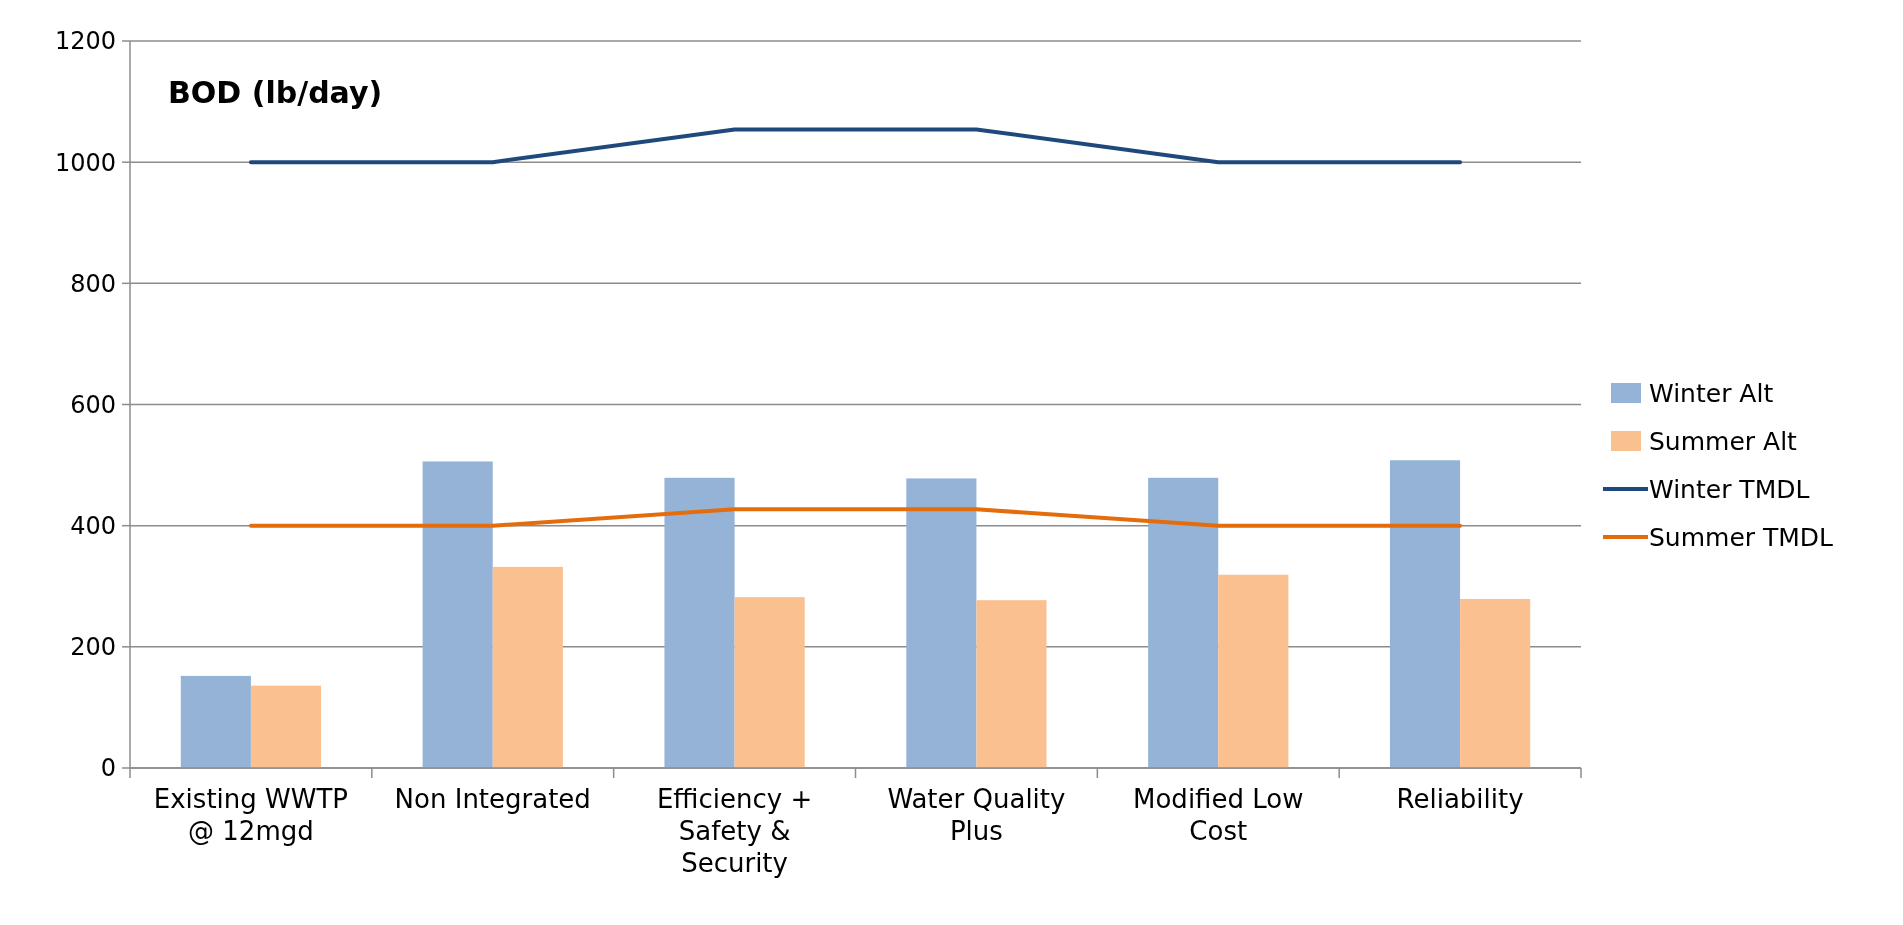  I want to click on y-tick-label: 600, so click(93, 404).